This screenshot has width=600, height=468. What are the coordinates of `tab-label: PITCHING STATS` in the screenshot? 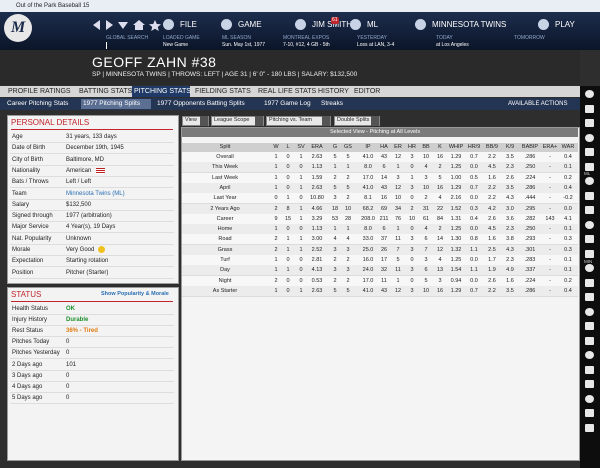 It's located at (162, 91).